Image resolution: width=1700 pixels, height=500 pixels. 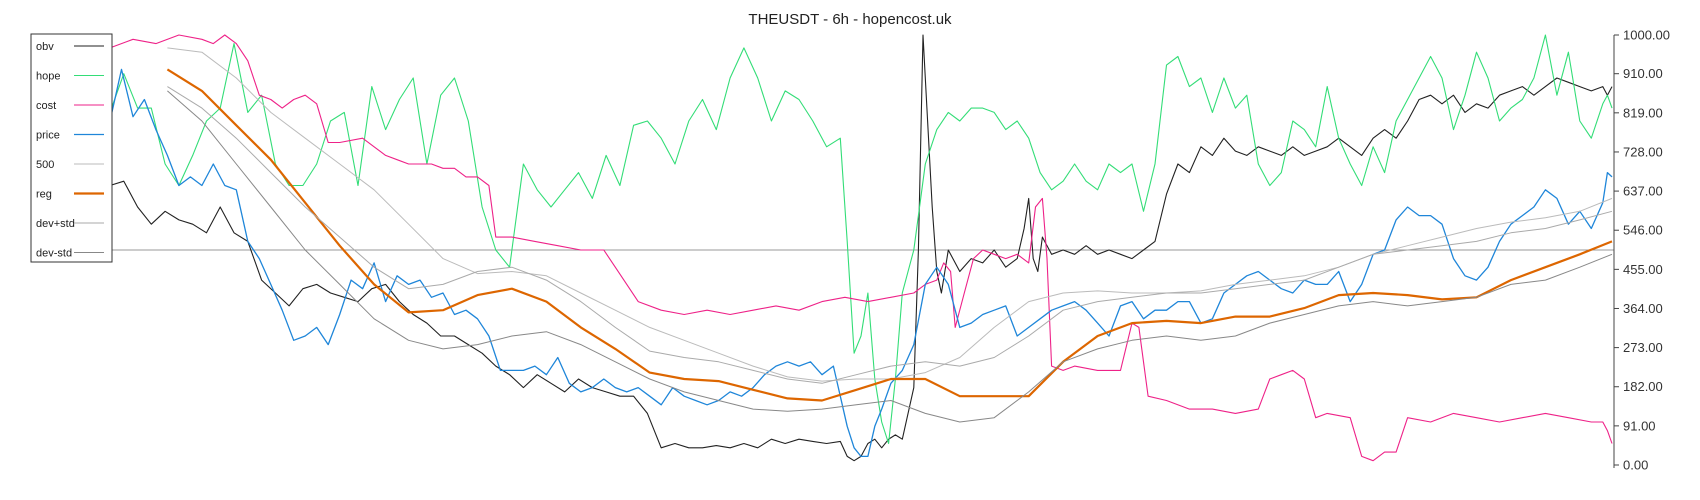 What do you see at coordinates (46, 106) in the screenshot?
I see `legend-label: cost` at bounding box center [46, 106].